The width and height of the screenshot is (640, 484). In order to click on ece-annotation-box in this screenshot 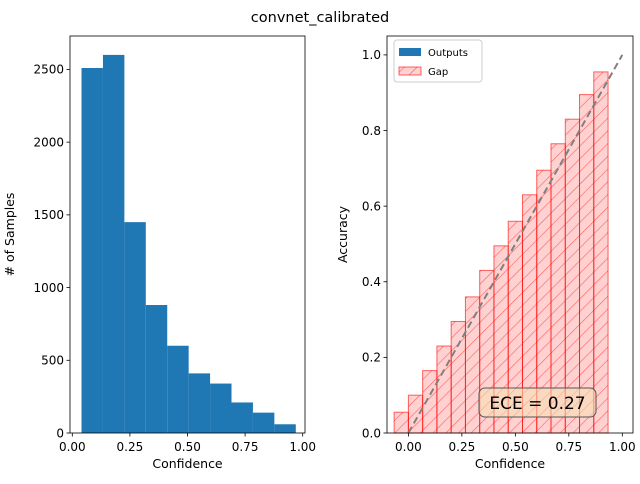, I will do `click(537, 402)`.